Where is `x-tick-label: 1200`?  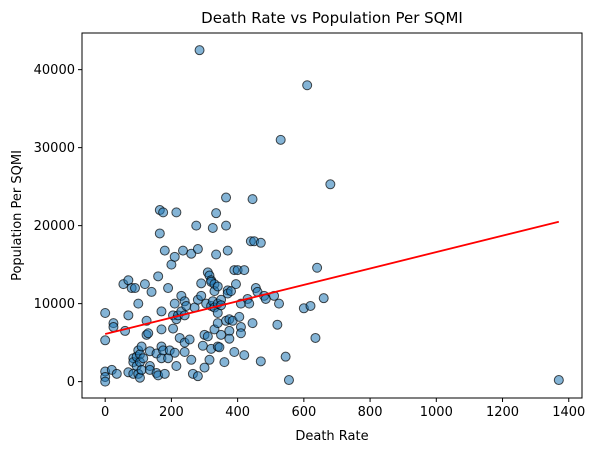
x-tick-label: 1200 is located at coordinates (502, 412).